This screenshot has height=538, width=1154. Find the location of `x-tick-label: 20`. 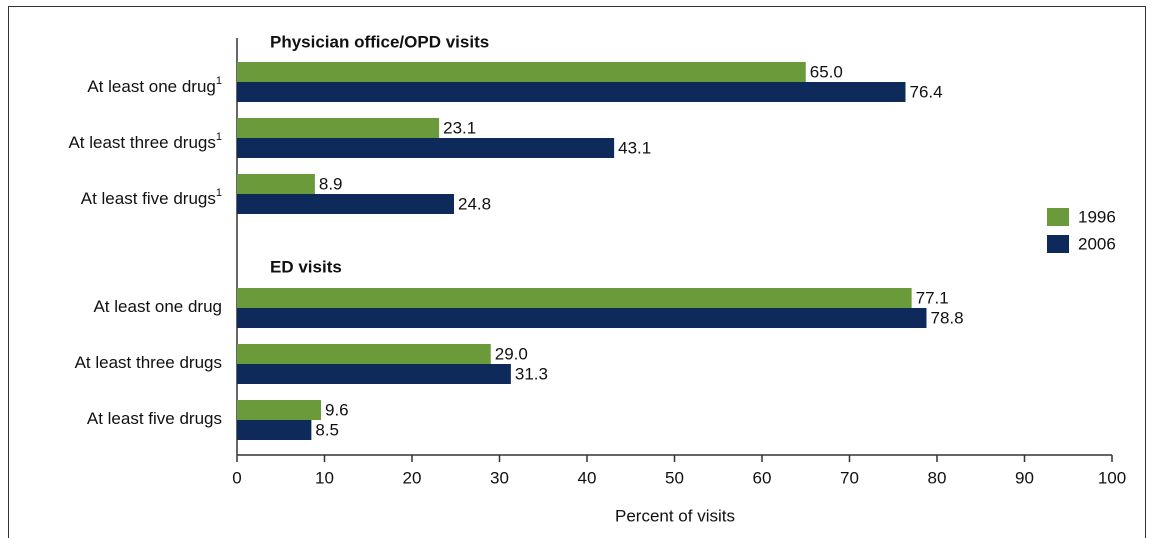

x-tick-label: 20 is located at coordinates (412, 477).